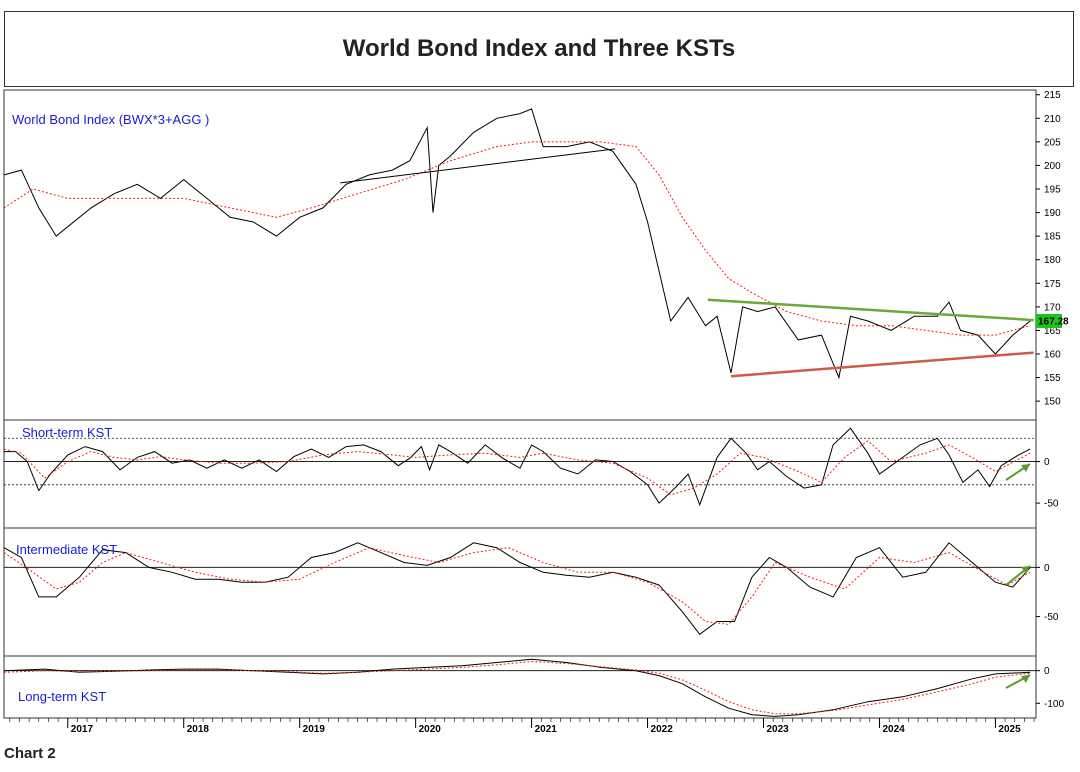  What do you see at coordinates (30, 753) in the screenshot?
I see `chart-caption: Chart 2` at bounding box center [30, 753].